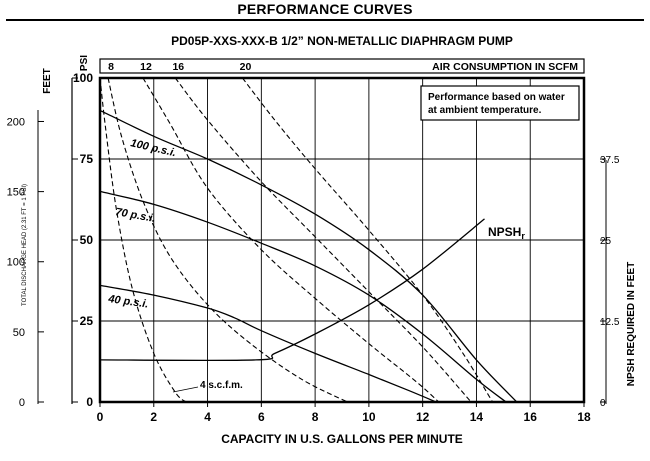  I want to click on series-label-70-psi: 70 p.s.i., so click(135, 215).